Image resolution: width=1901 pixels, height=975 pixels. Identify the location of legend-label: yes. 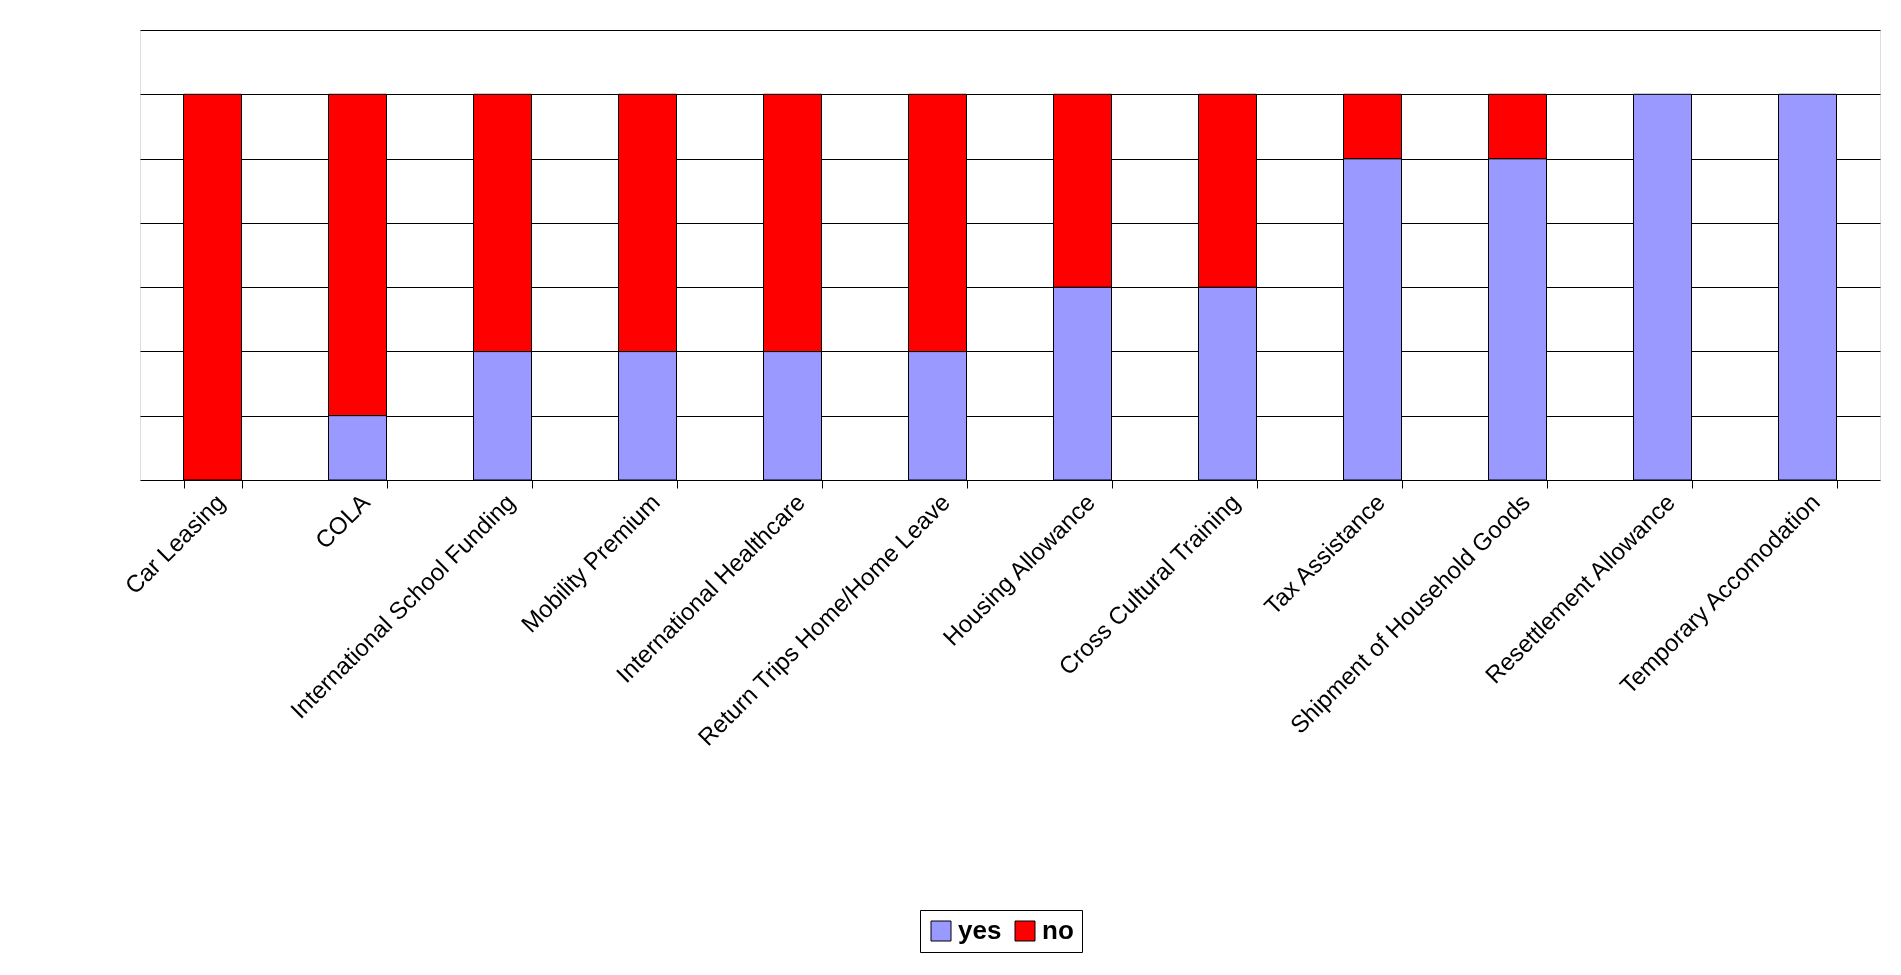
(980, 930).